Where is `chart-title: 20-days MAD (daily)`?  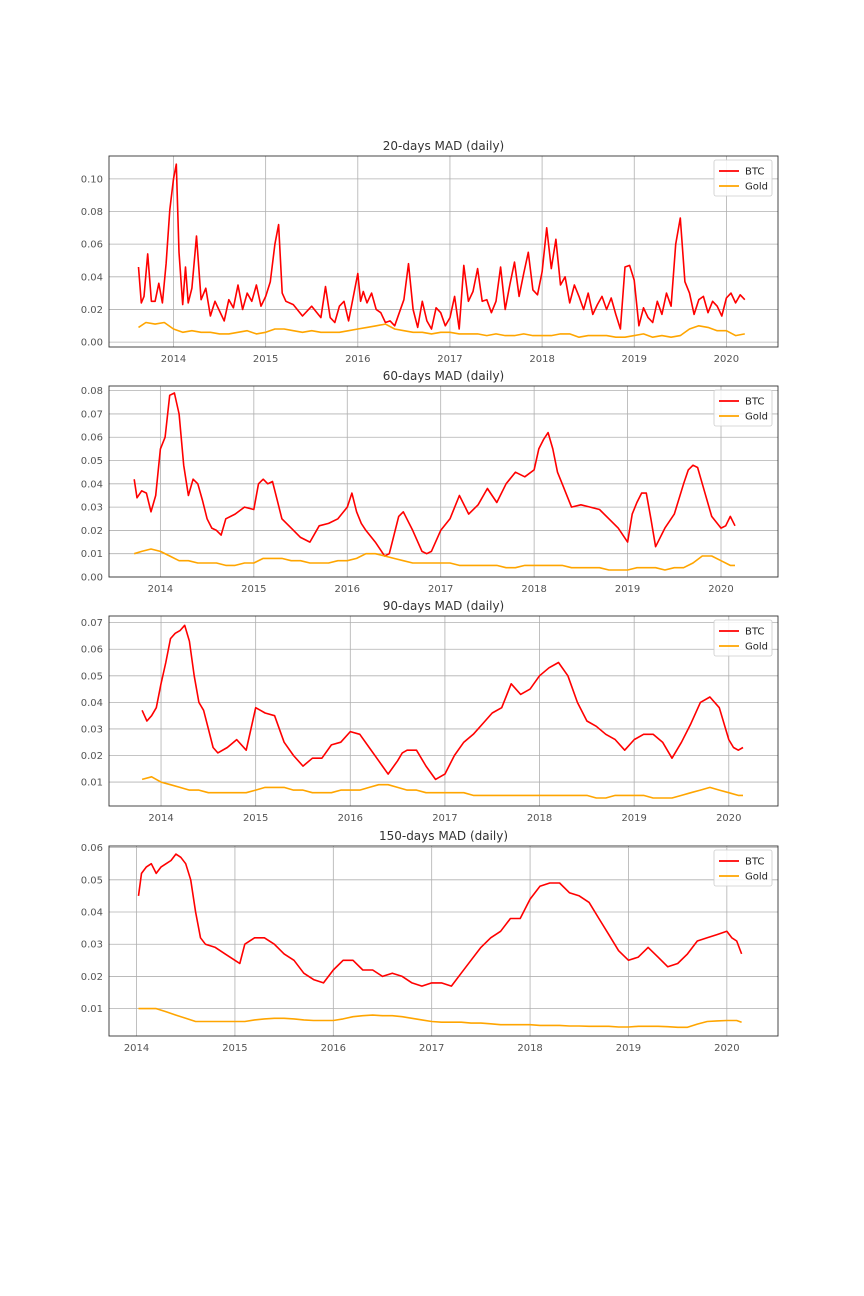
chart-title: 20-days MAD (daily) is located at coordinates (443, 146).